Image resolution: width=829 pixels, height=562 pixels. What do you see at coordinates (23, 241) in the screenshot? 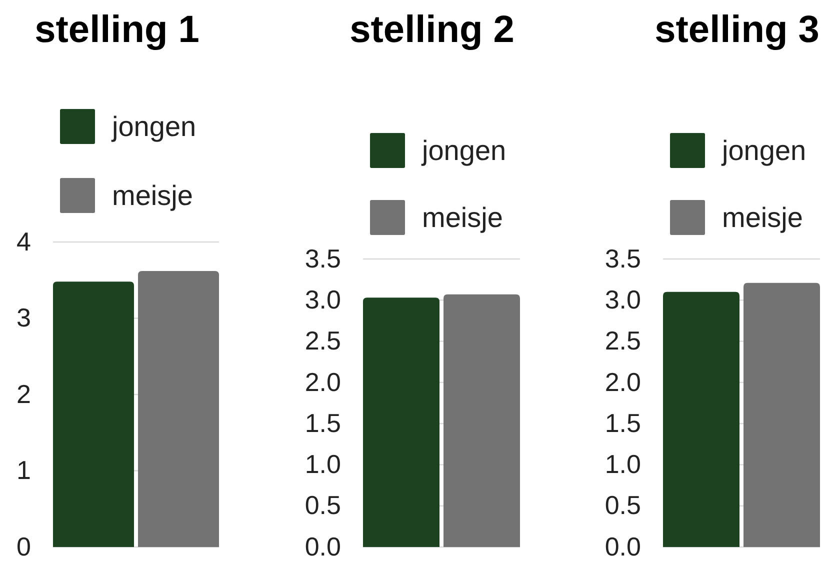
I see `y-tick-label: 4` at bounding box center [23, 241].